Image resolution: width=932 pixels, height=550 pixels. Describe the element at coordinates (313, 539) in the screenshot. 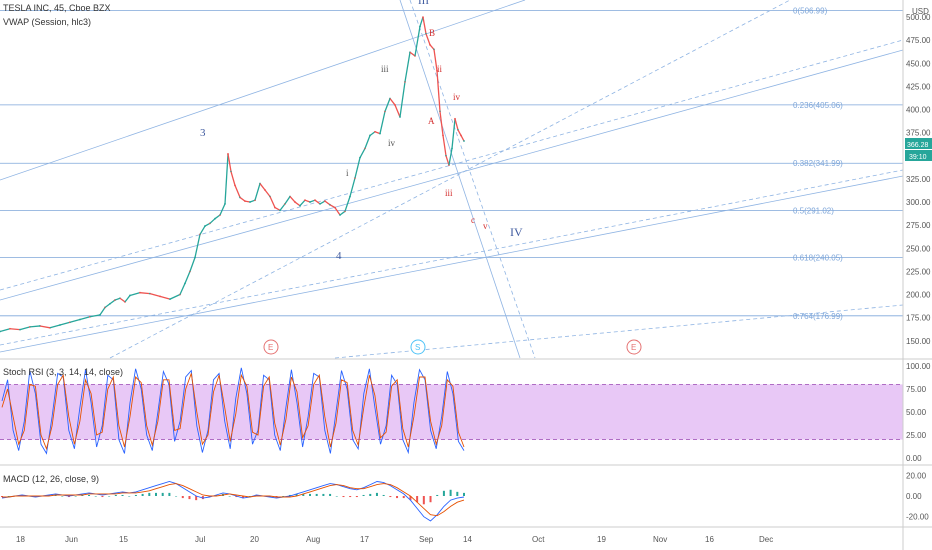

I see `time-tick-label: Aug` at that location.